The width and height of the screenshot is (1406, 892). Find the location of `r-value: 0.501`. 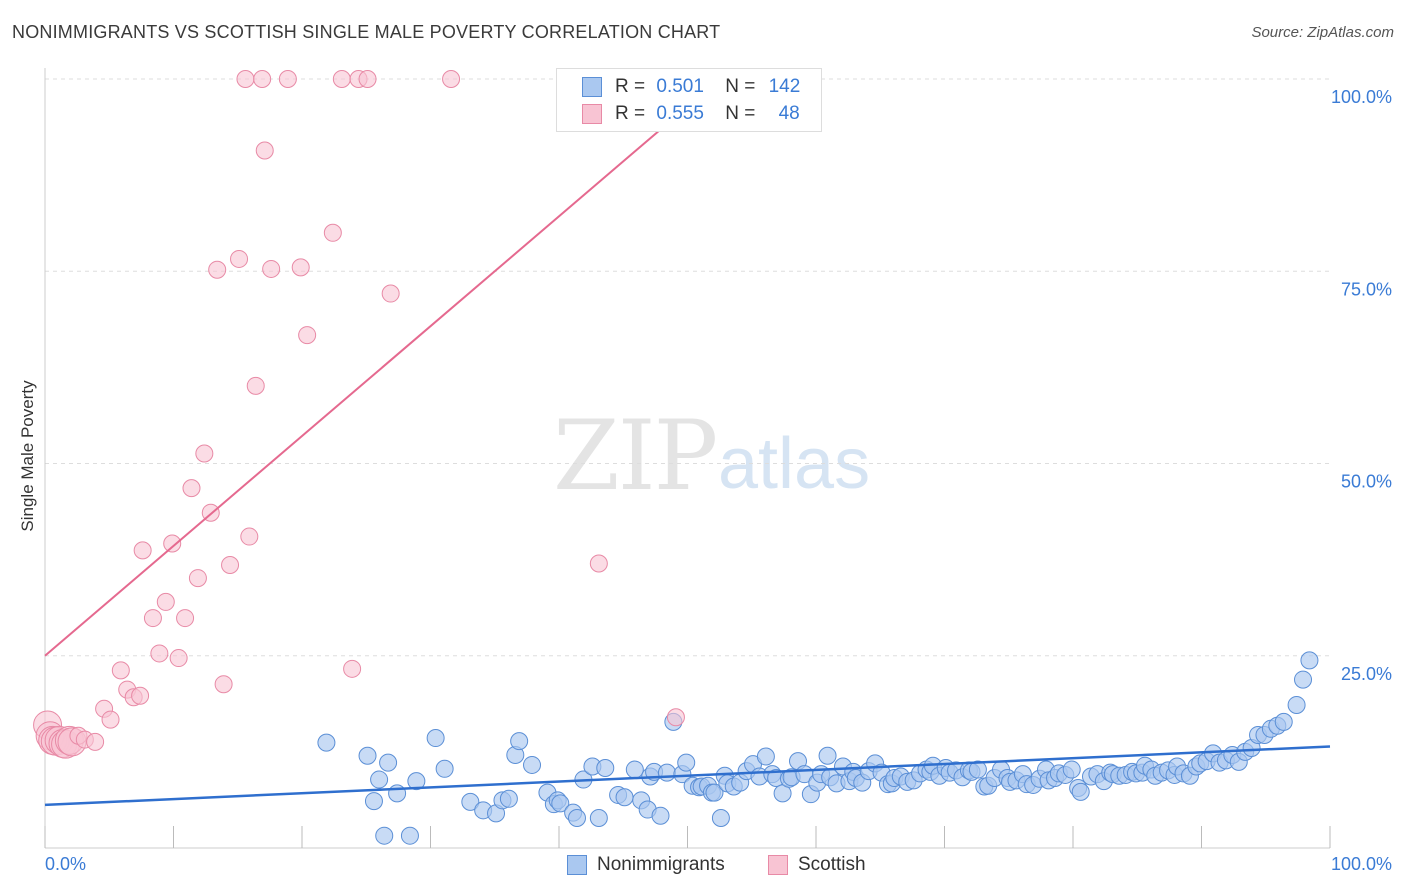

r-value: 0.501 is located at coordinates (680, 86).